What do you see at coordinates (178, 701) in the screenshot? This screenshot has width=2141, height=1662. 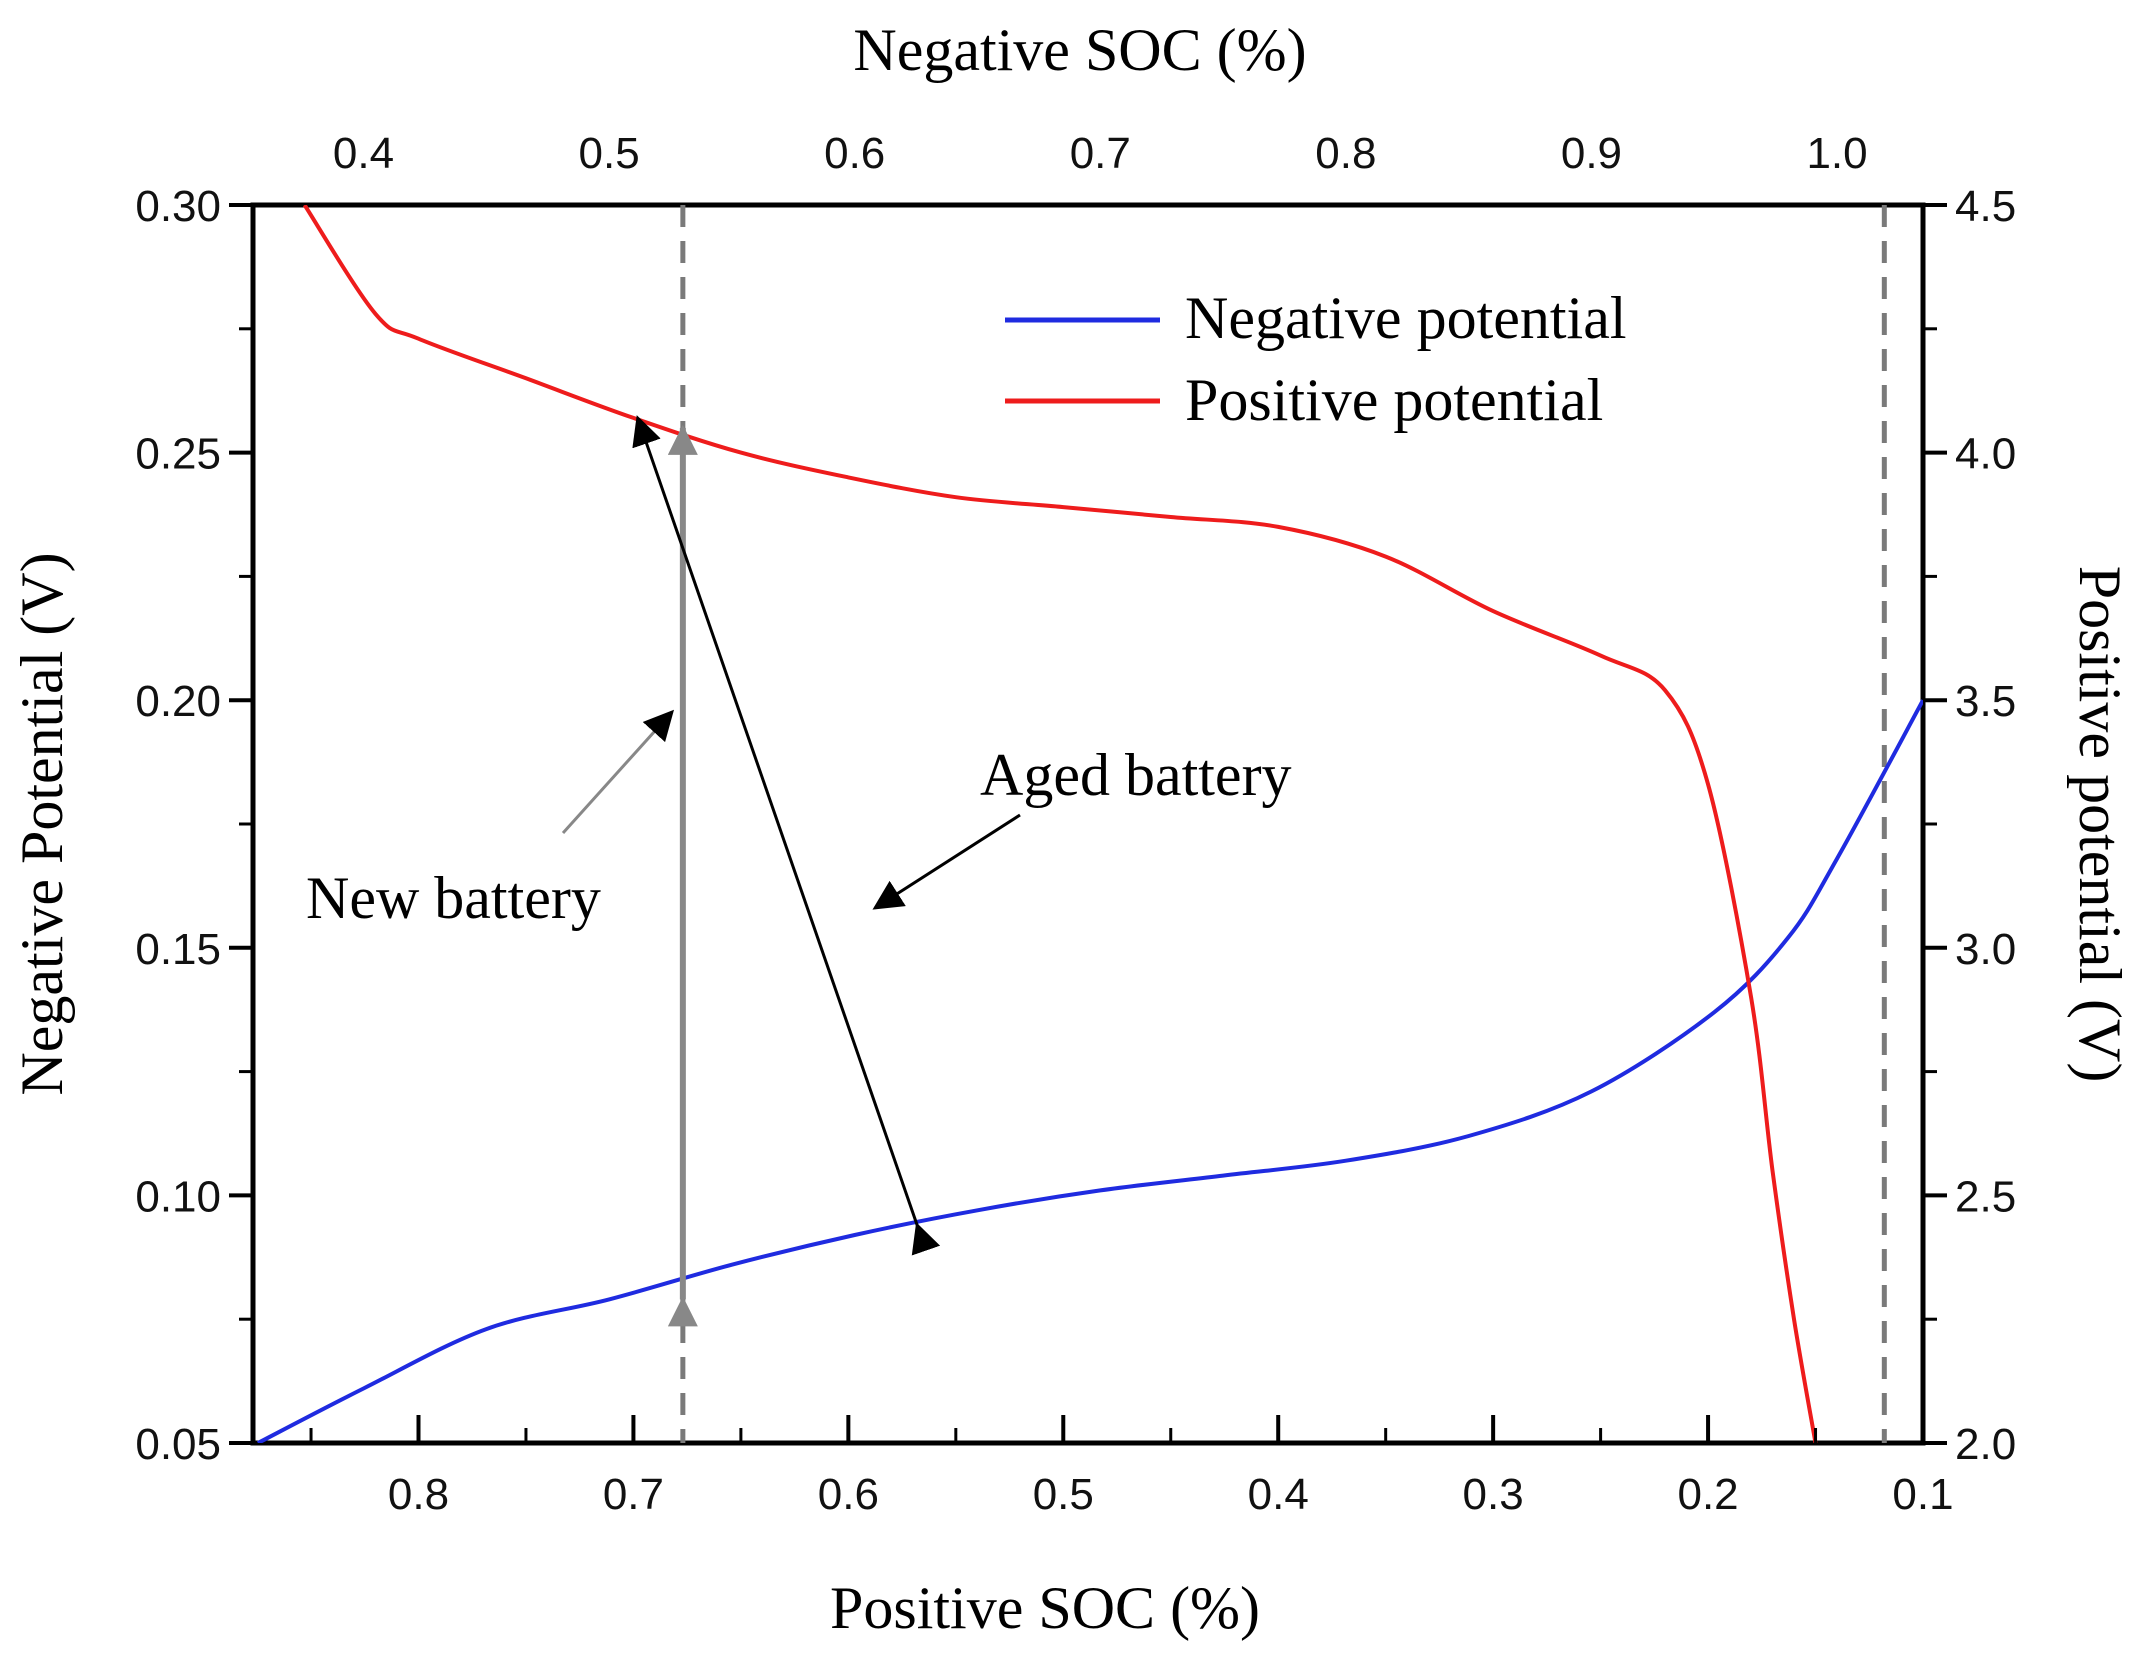 I see `left-tick-label: 0.20` at bounding box center [178, 701].